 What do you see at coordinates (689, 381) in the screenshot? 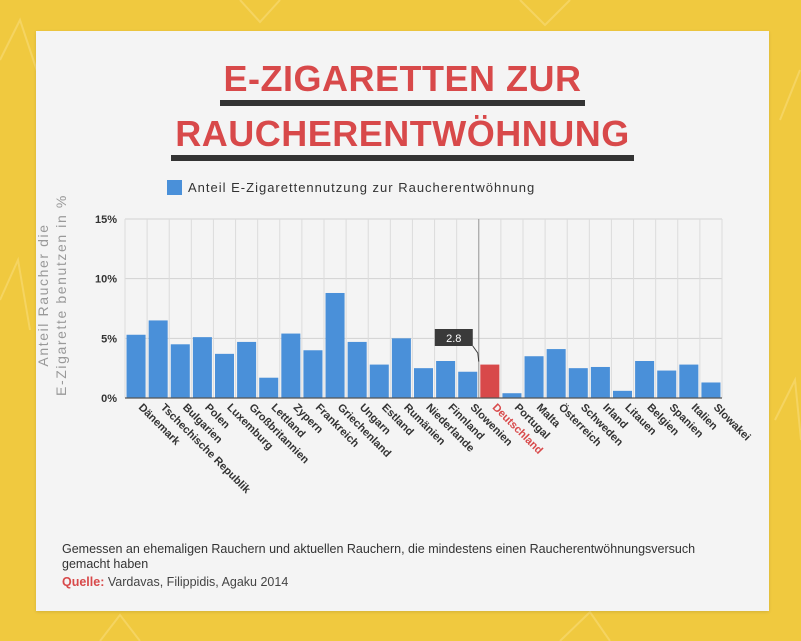
I see `bar-italien` at bounding box center [689, 381].